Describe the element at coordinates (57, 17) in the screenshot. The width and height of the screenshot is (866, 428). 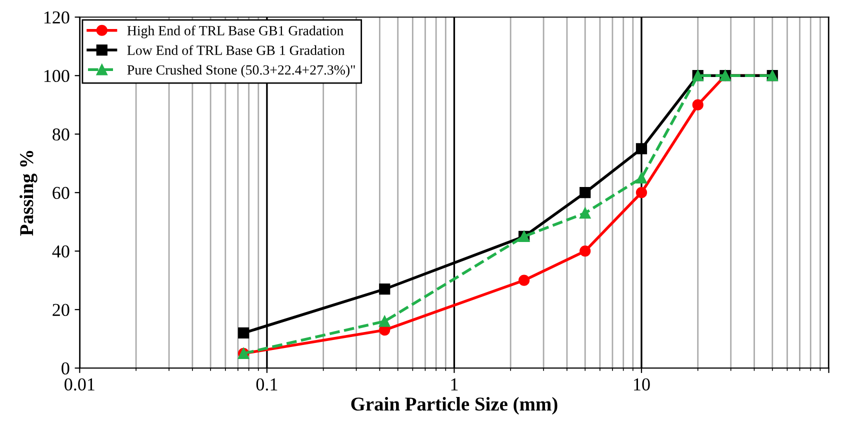
I see `y-tick-label: 120` at that location.